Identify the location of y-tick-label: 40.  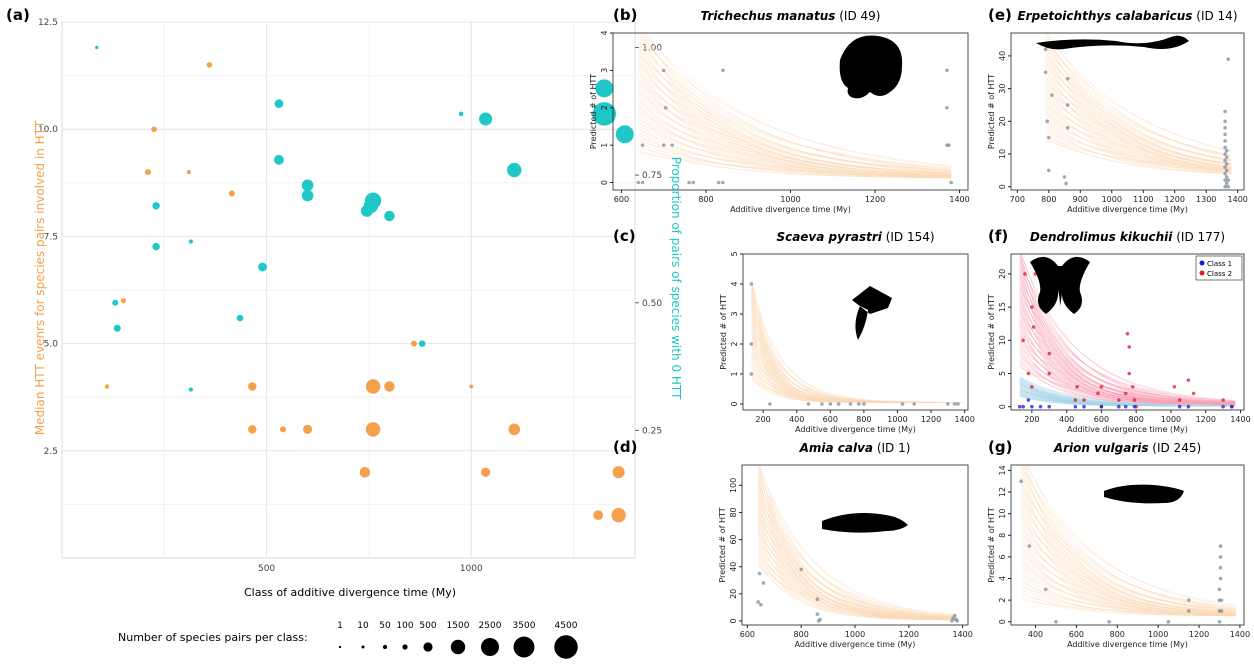
(1002, 56).